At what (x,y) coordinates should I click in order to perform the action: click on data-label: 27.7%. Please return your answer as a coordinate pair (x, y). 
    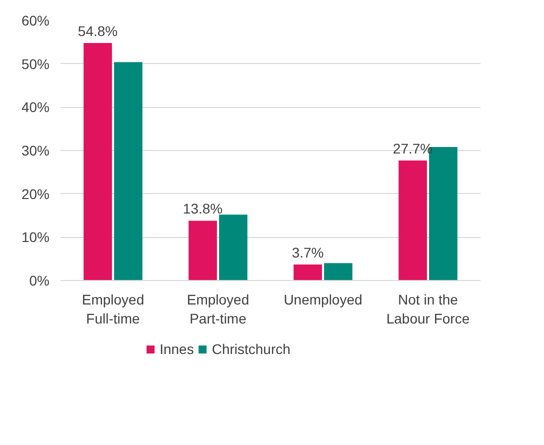
    Looking at the image, I should click on (412, 148).